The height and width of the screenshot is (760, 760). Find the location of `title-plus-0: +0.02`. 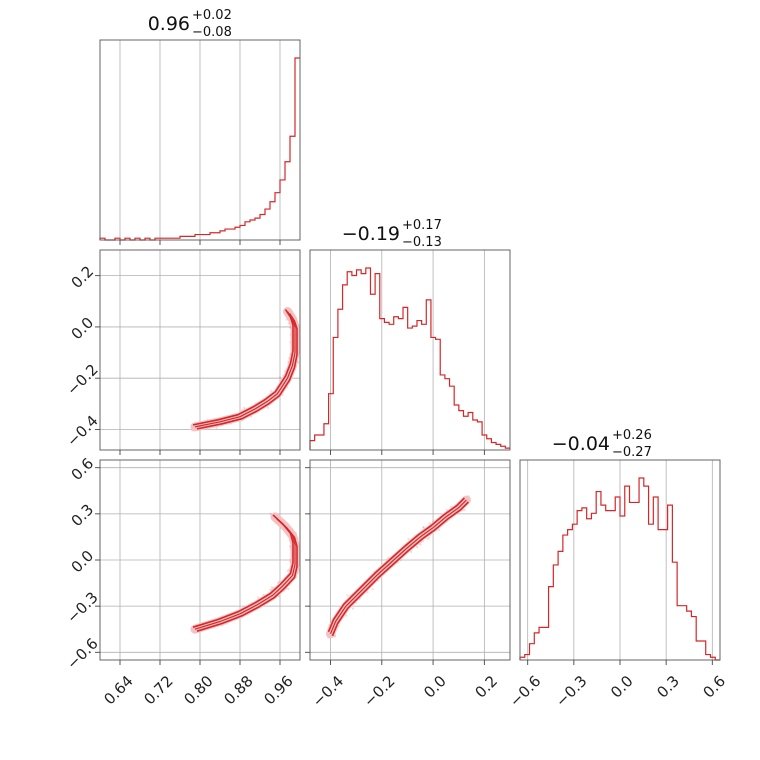

title-plus-0: +0.02 is located at coordinates (212, 15).